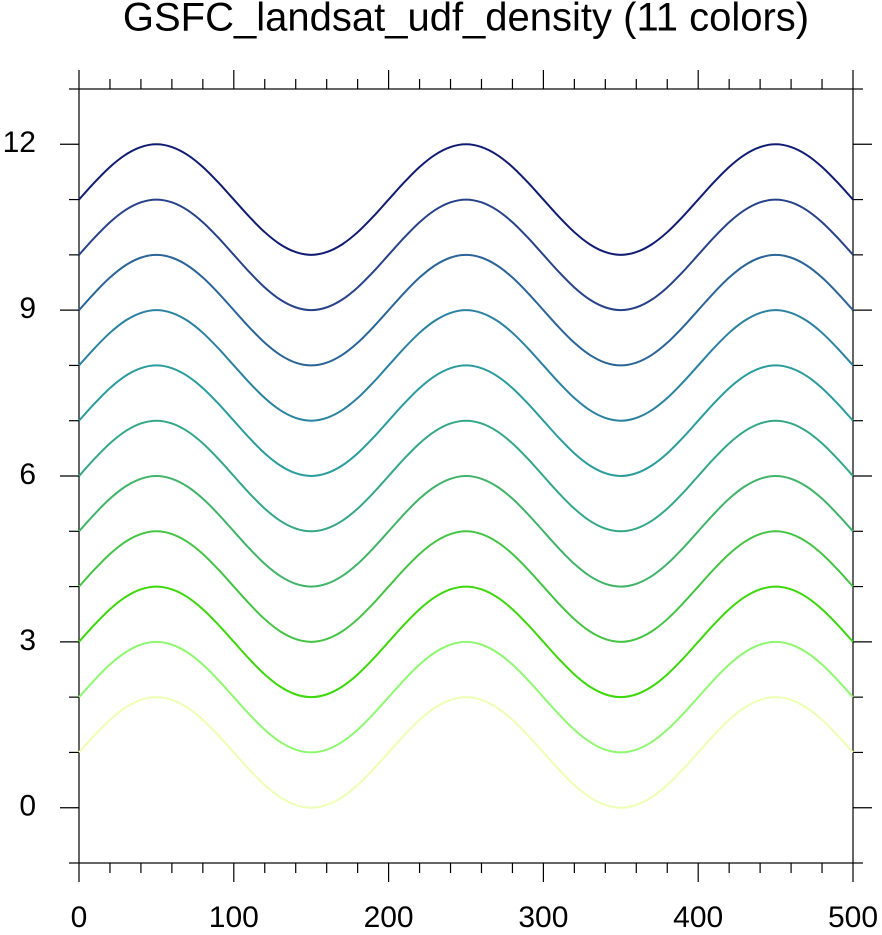  I want to click on x-tick-label: 500, so click(853, 917).